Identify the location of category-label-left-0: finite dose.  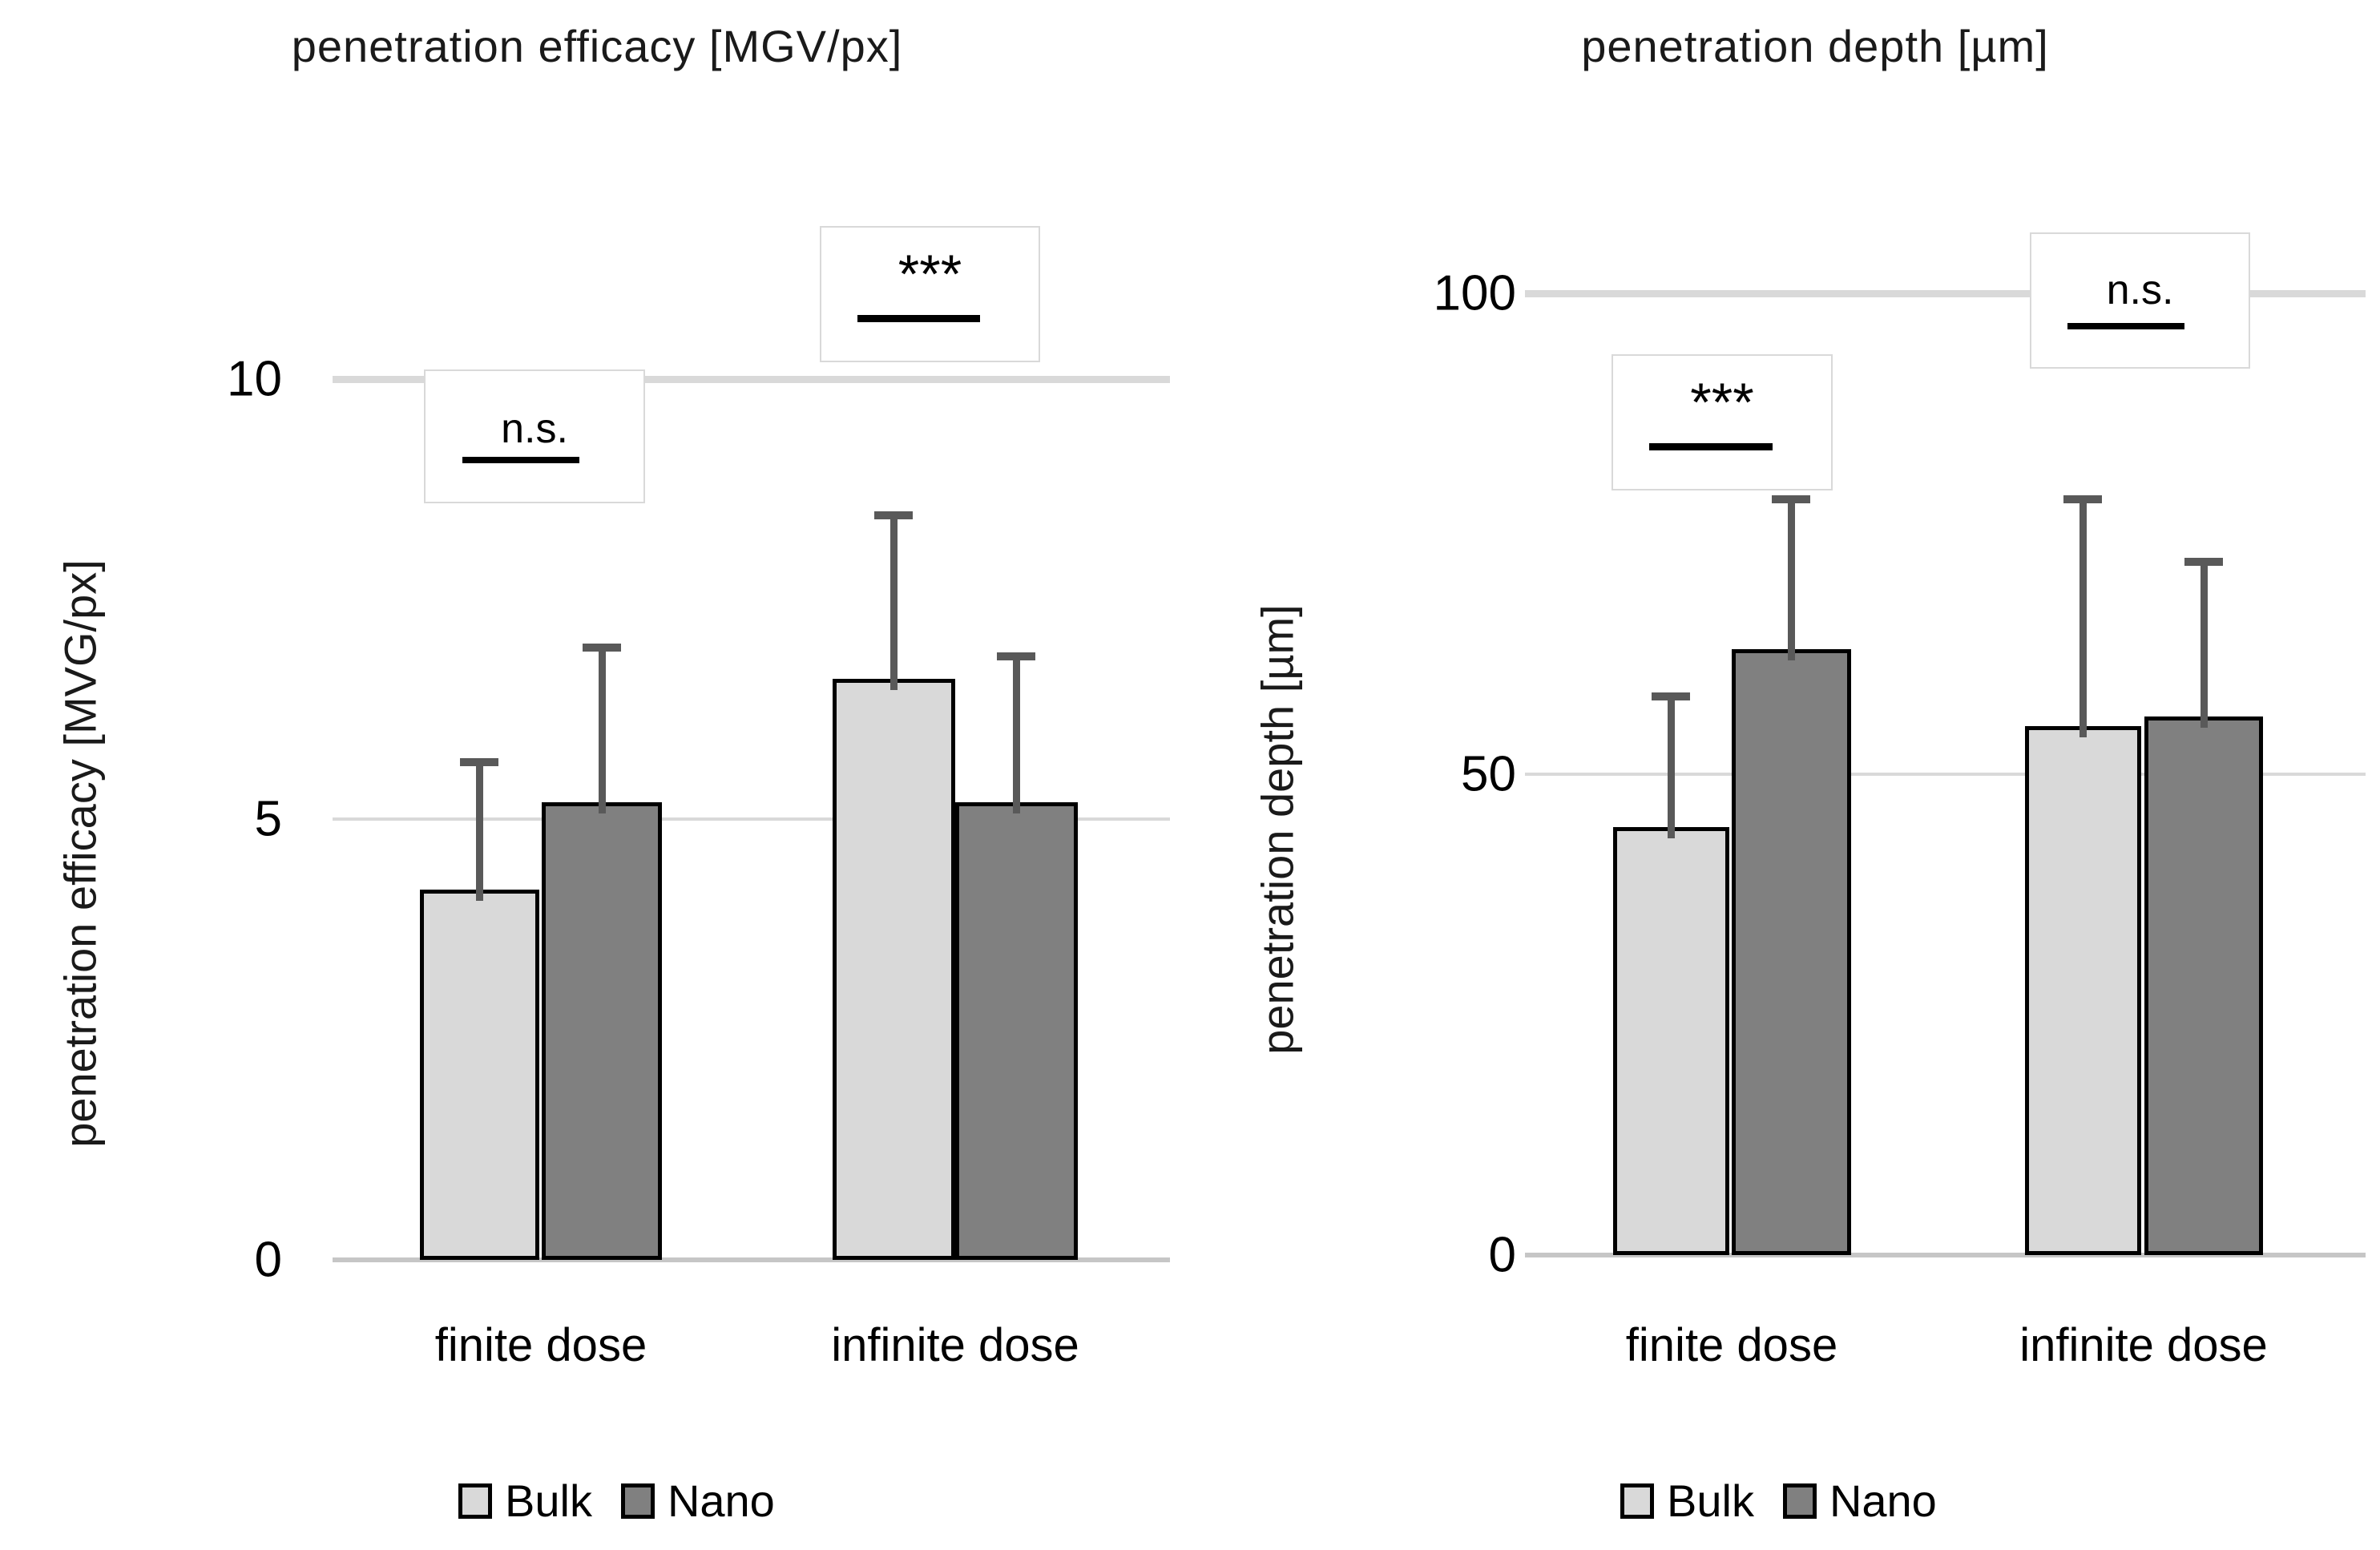
(540, 1345).